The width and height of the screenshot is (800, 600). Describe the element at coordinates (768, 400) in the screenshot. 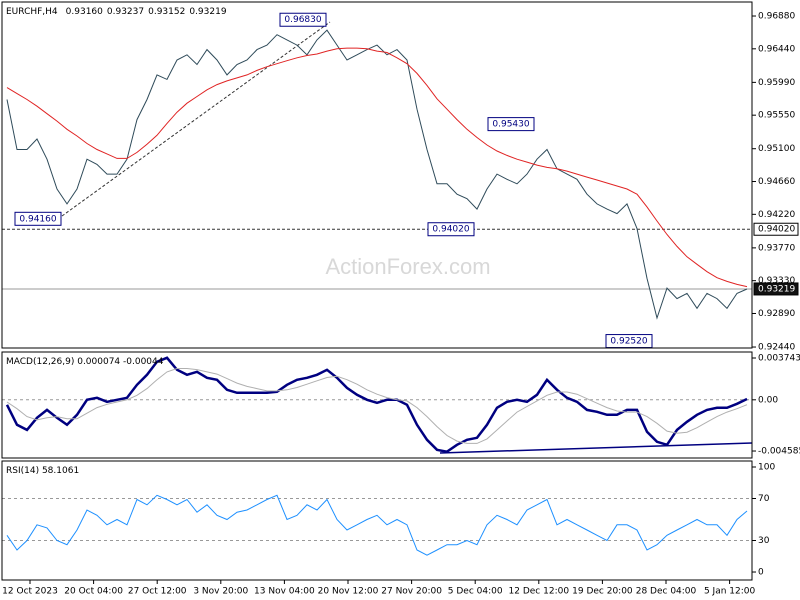

I see `y-tick-label: 0.00` at that location.